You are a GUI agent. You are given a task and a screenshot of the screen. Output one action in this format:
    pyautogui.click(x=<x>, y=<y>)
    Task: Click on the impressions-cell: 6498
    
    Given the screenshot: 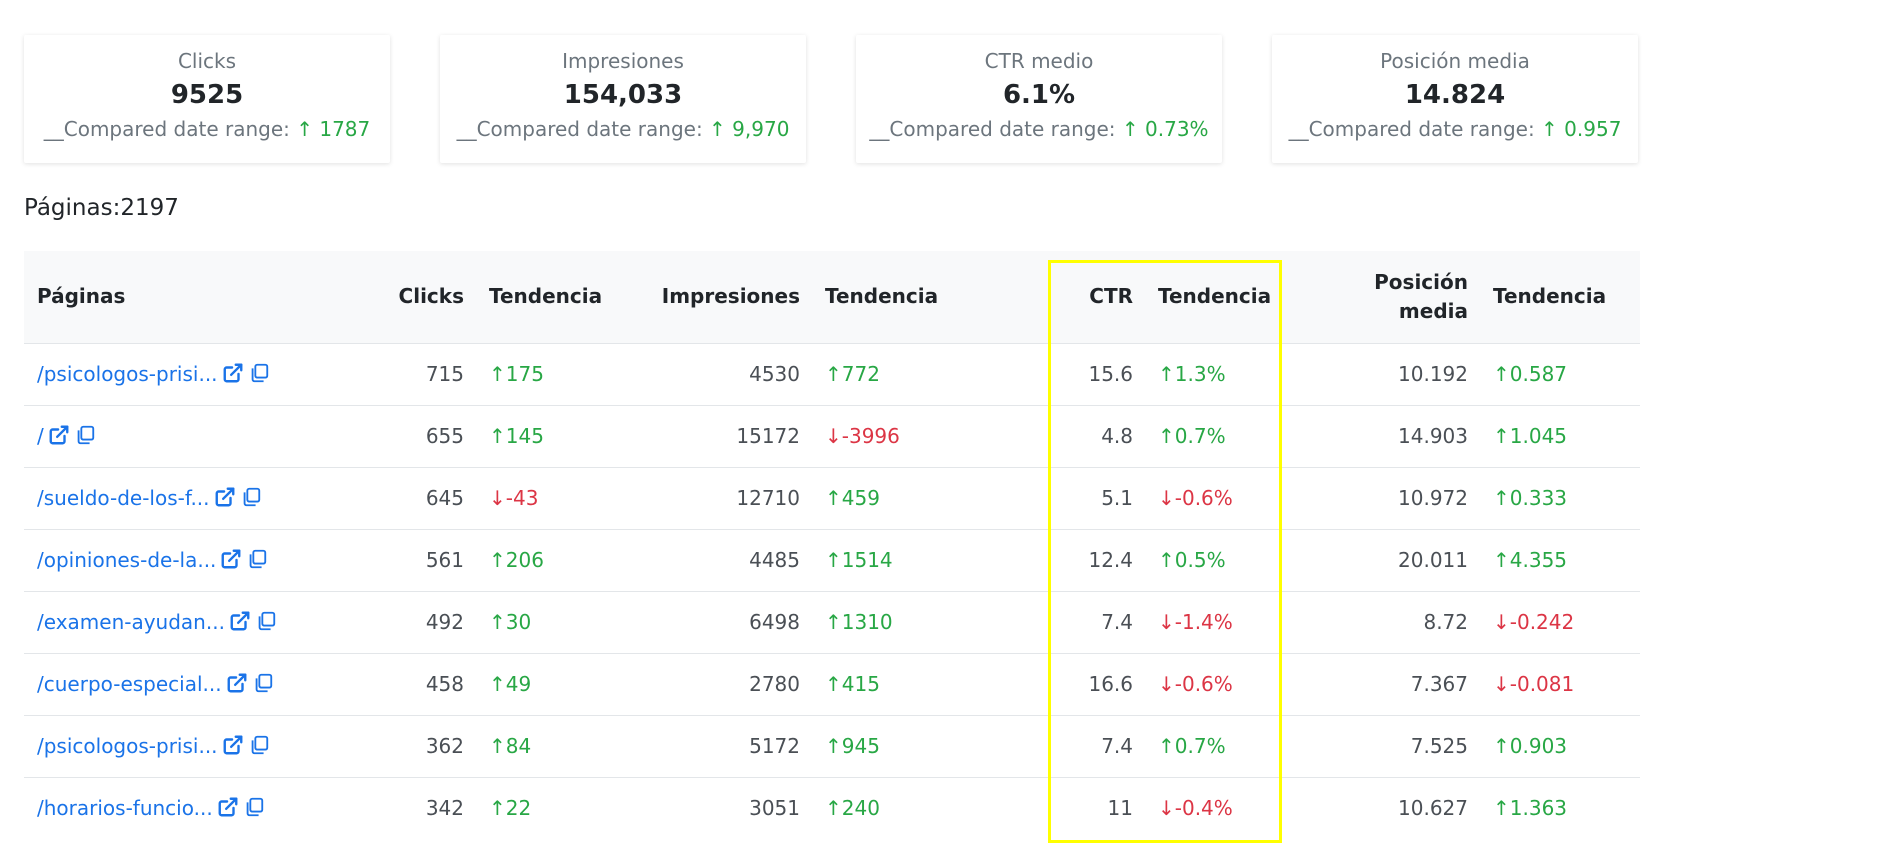 What is the action you would take?
    pyautogui.click(x=716, y=621)
    